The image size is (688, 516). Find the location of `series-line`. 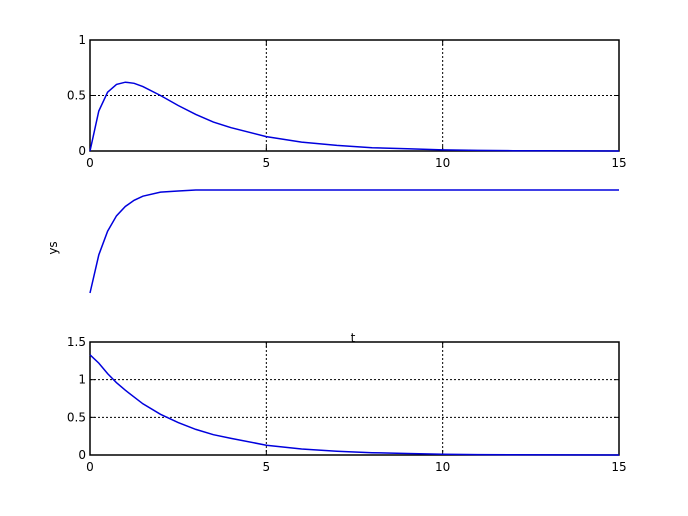

series-line is located at coordinates (354, 116).